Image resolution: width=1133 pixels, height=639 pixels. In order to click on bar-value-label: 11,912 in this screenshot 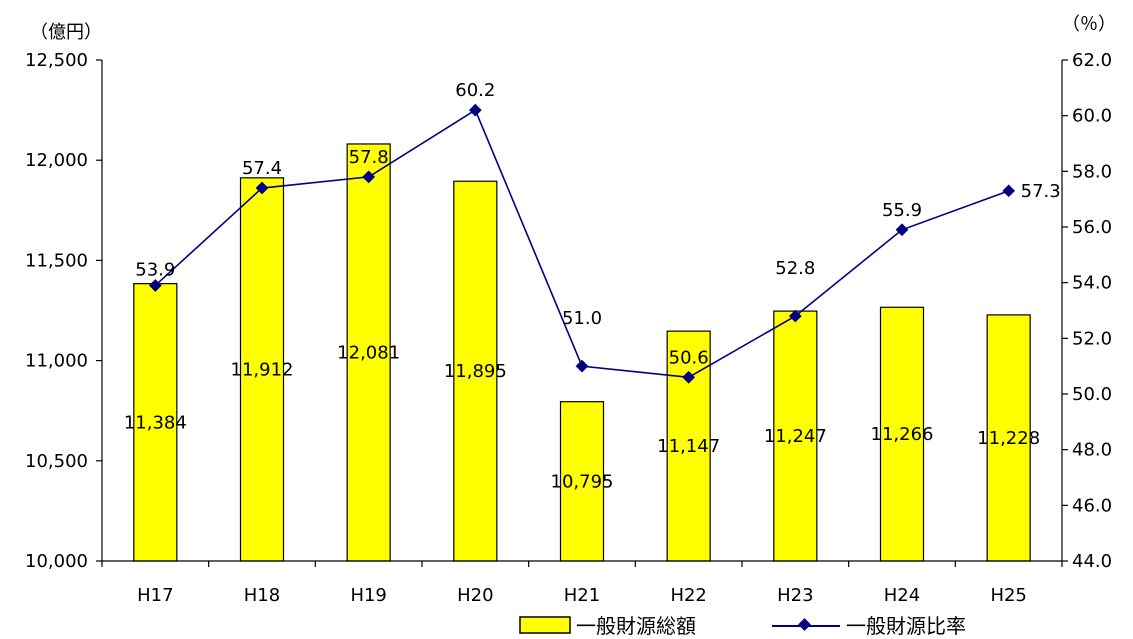, I will do `click(262, 369)`.